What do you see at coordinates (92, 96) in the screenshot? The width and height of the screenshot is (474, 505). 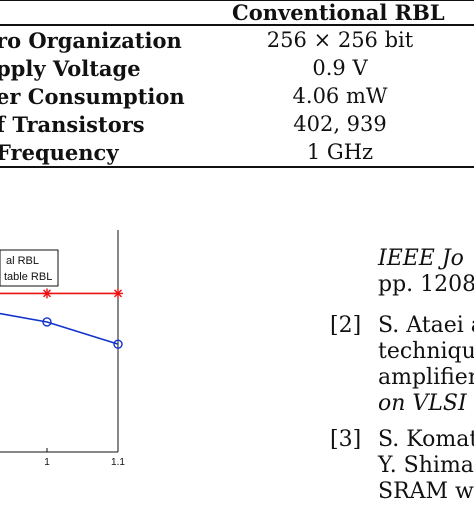 I see `table-row-label: er Consumption` at bounding box center [92, 96].